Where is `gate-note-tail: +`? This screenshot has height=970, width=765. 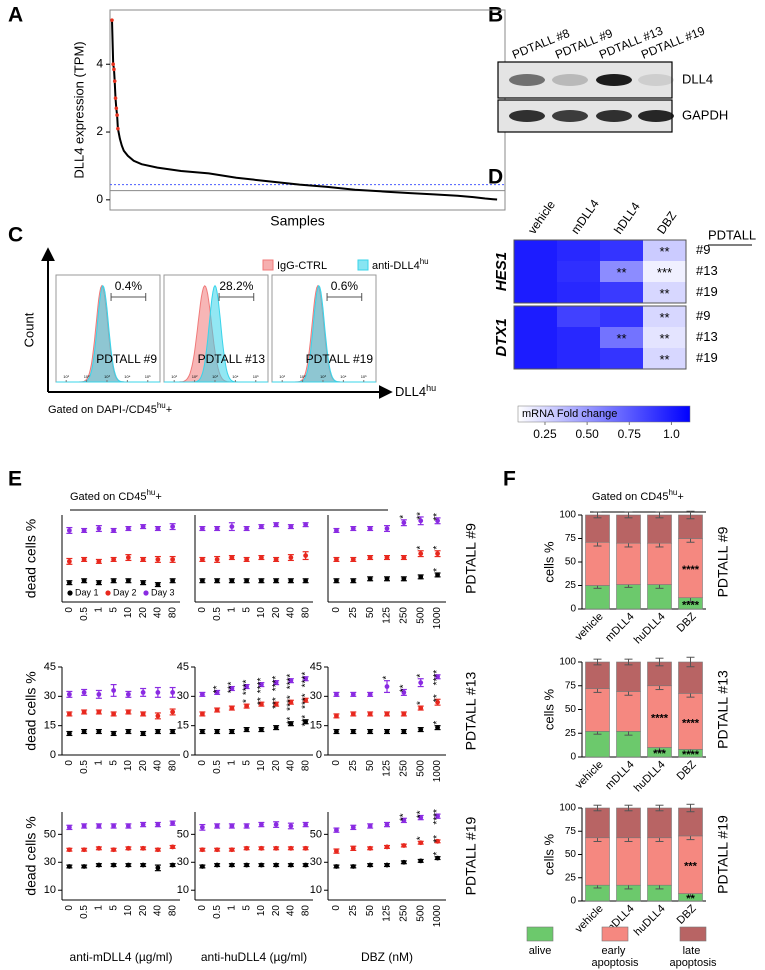 gate-note-tail: + is located at coordinates (158, 497).